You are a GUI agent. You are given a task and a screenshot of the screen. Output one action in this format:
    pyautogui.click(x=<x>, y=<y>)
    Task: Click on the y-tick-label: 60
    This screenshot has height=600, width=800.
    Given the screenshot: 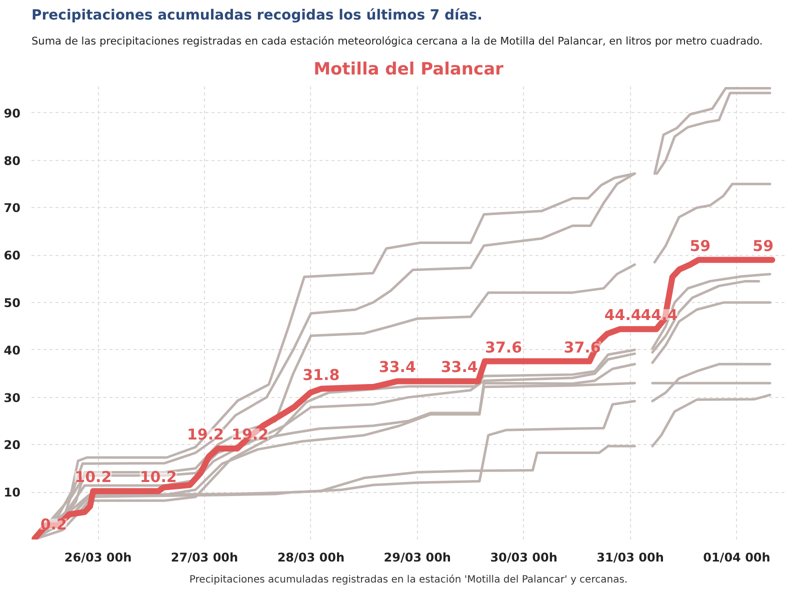 What is the action you would take?
    pyautogui.click(x=12, y=255)
    